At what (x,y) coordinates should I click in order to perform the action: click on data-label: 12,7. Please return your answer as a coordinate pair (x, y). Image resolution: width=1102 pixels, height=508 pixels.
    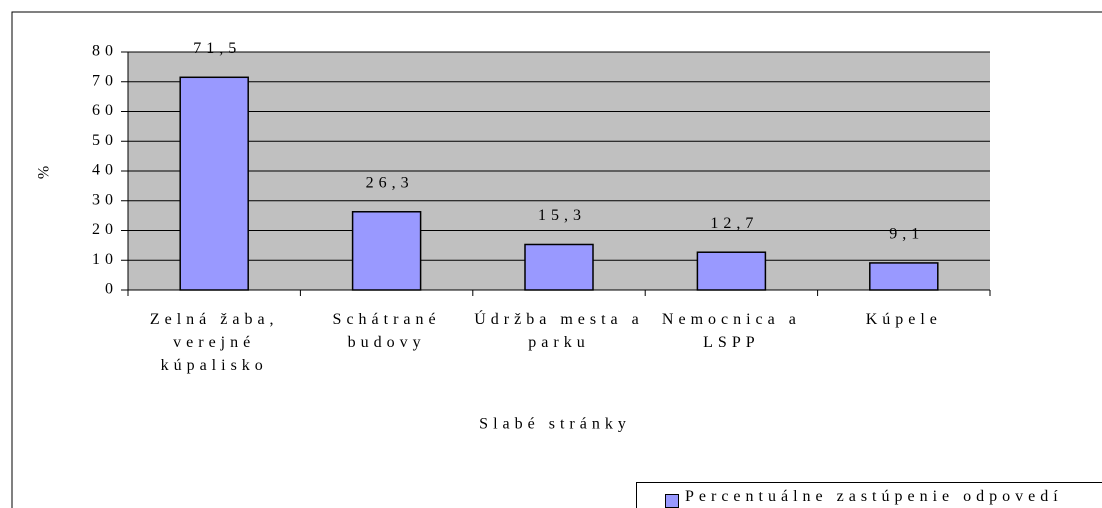
    Looking at the image, I should click on (734, 223).